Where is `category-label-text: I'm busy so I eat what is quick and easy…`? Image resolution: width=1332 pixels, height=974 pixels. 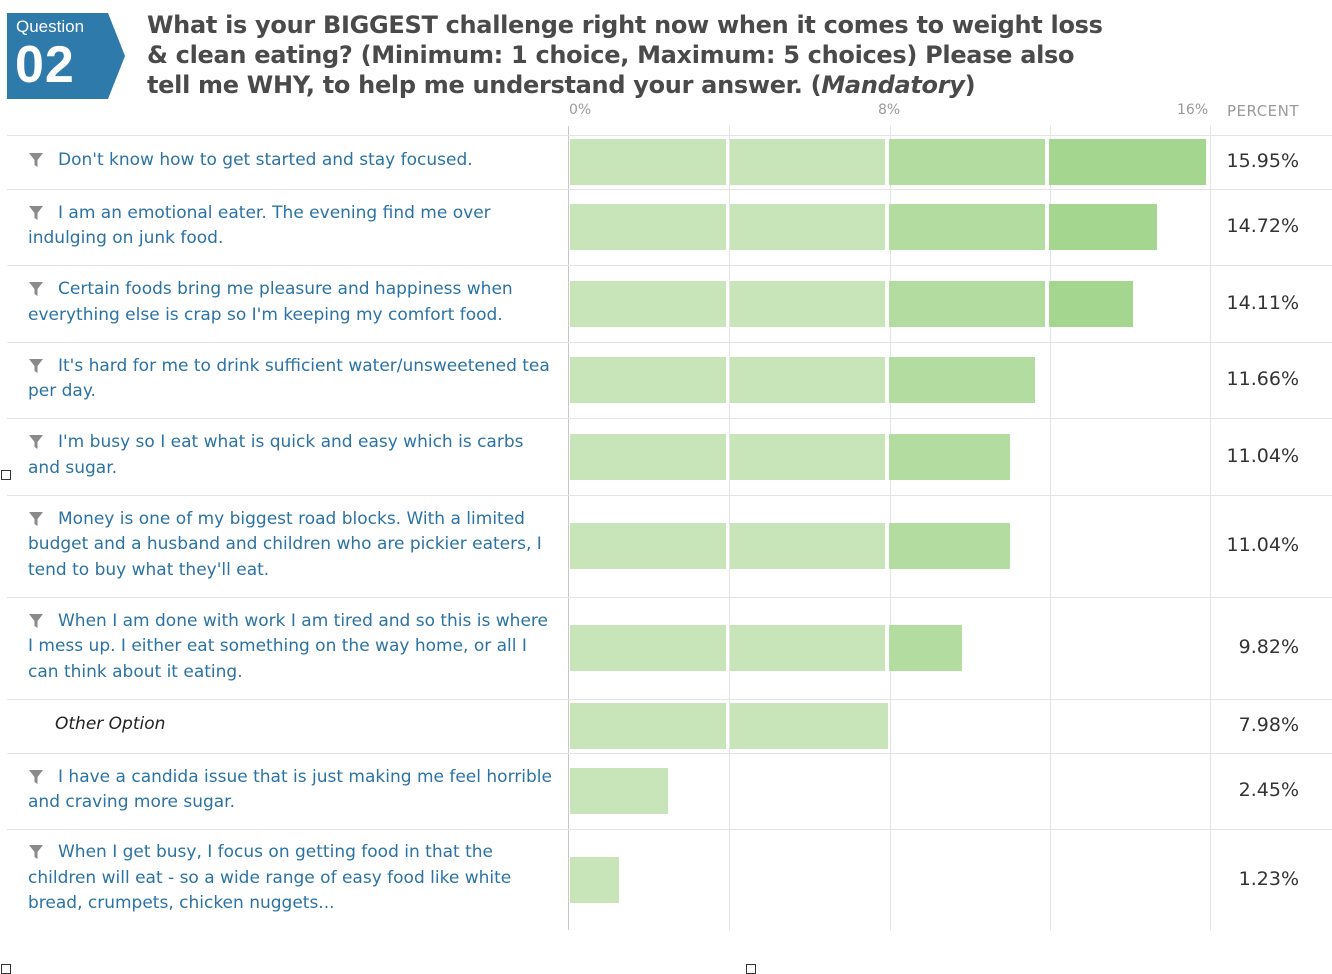 category-label-text: I'm busy so I eat what is quick and easy… is located at coordinates (276, 455).